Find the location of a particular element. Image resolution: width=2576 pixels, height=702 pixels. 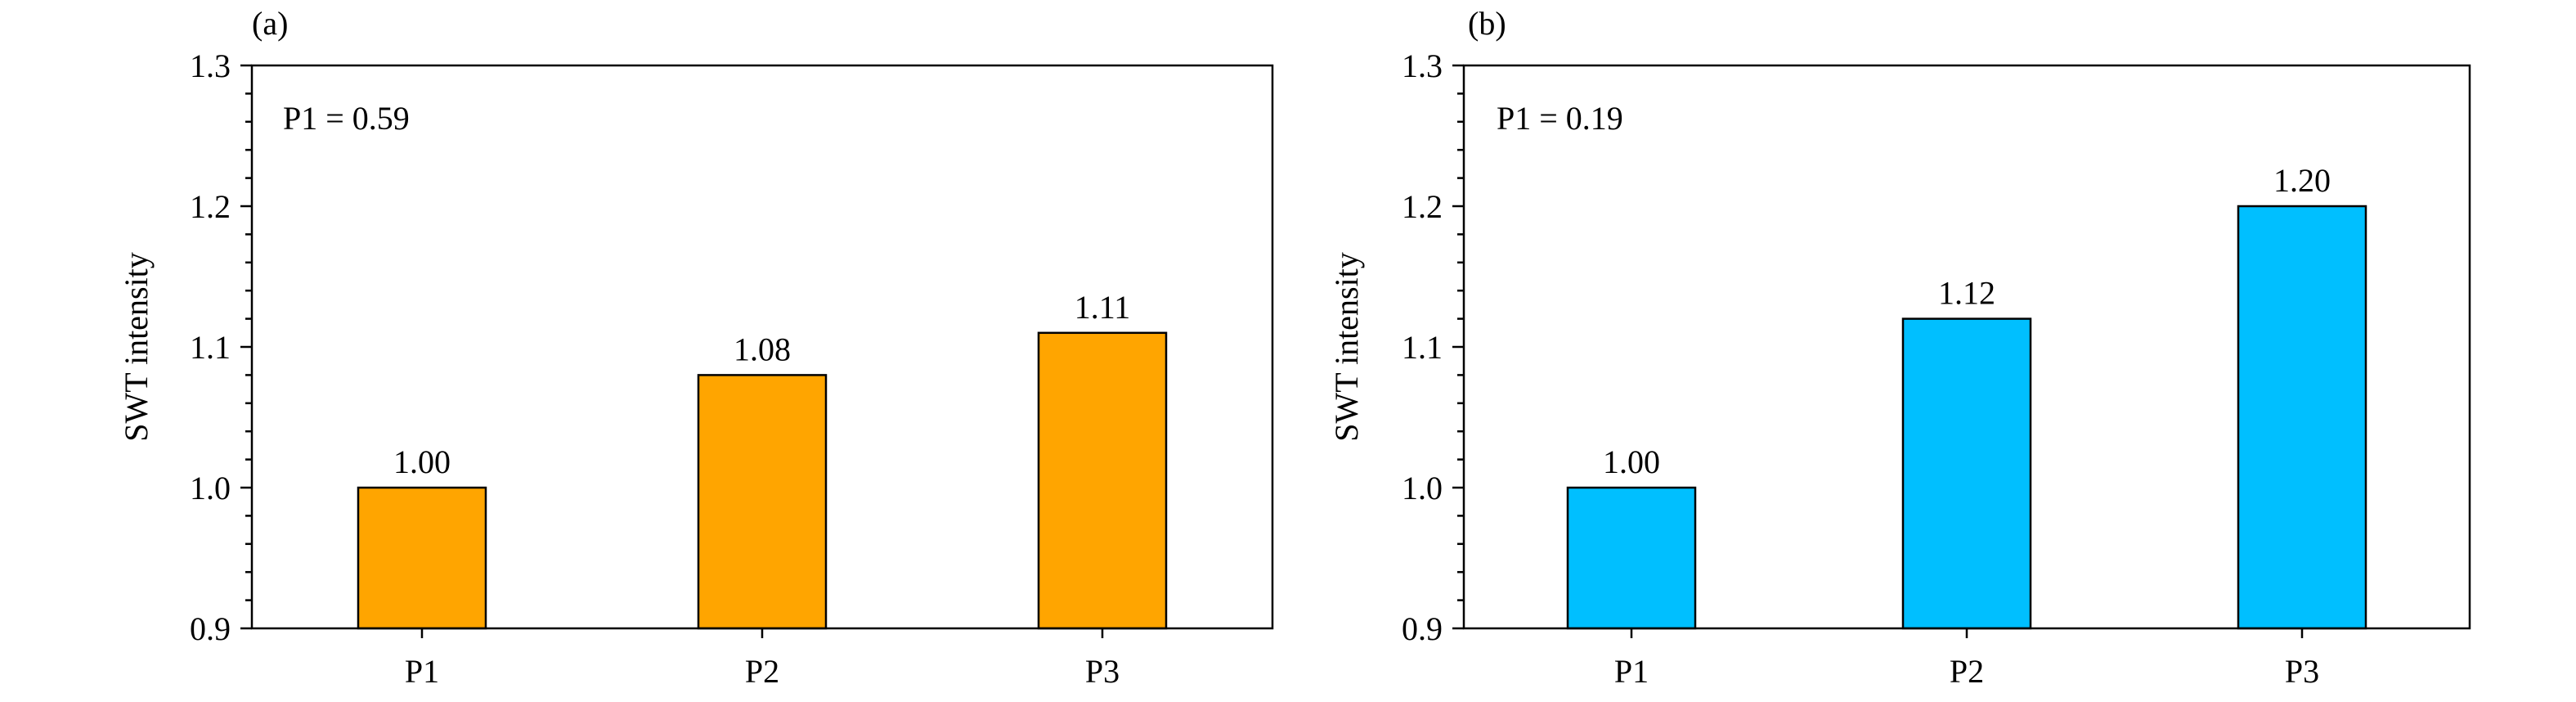

bar-value-label: 1.08 is located at coordinates (763, 349).